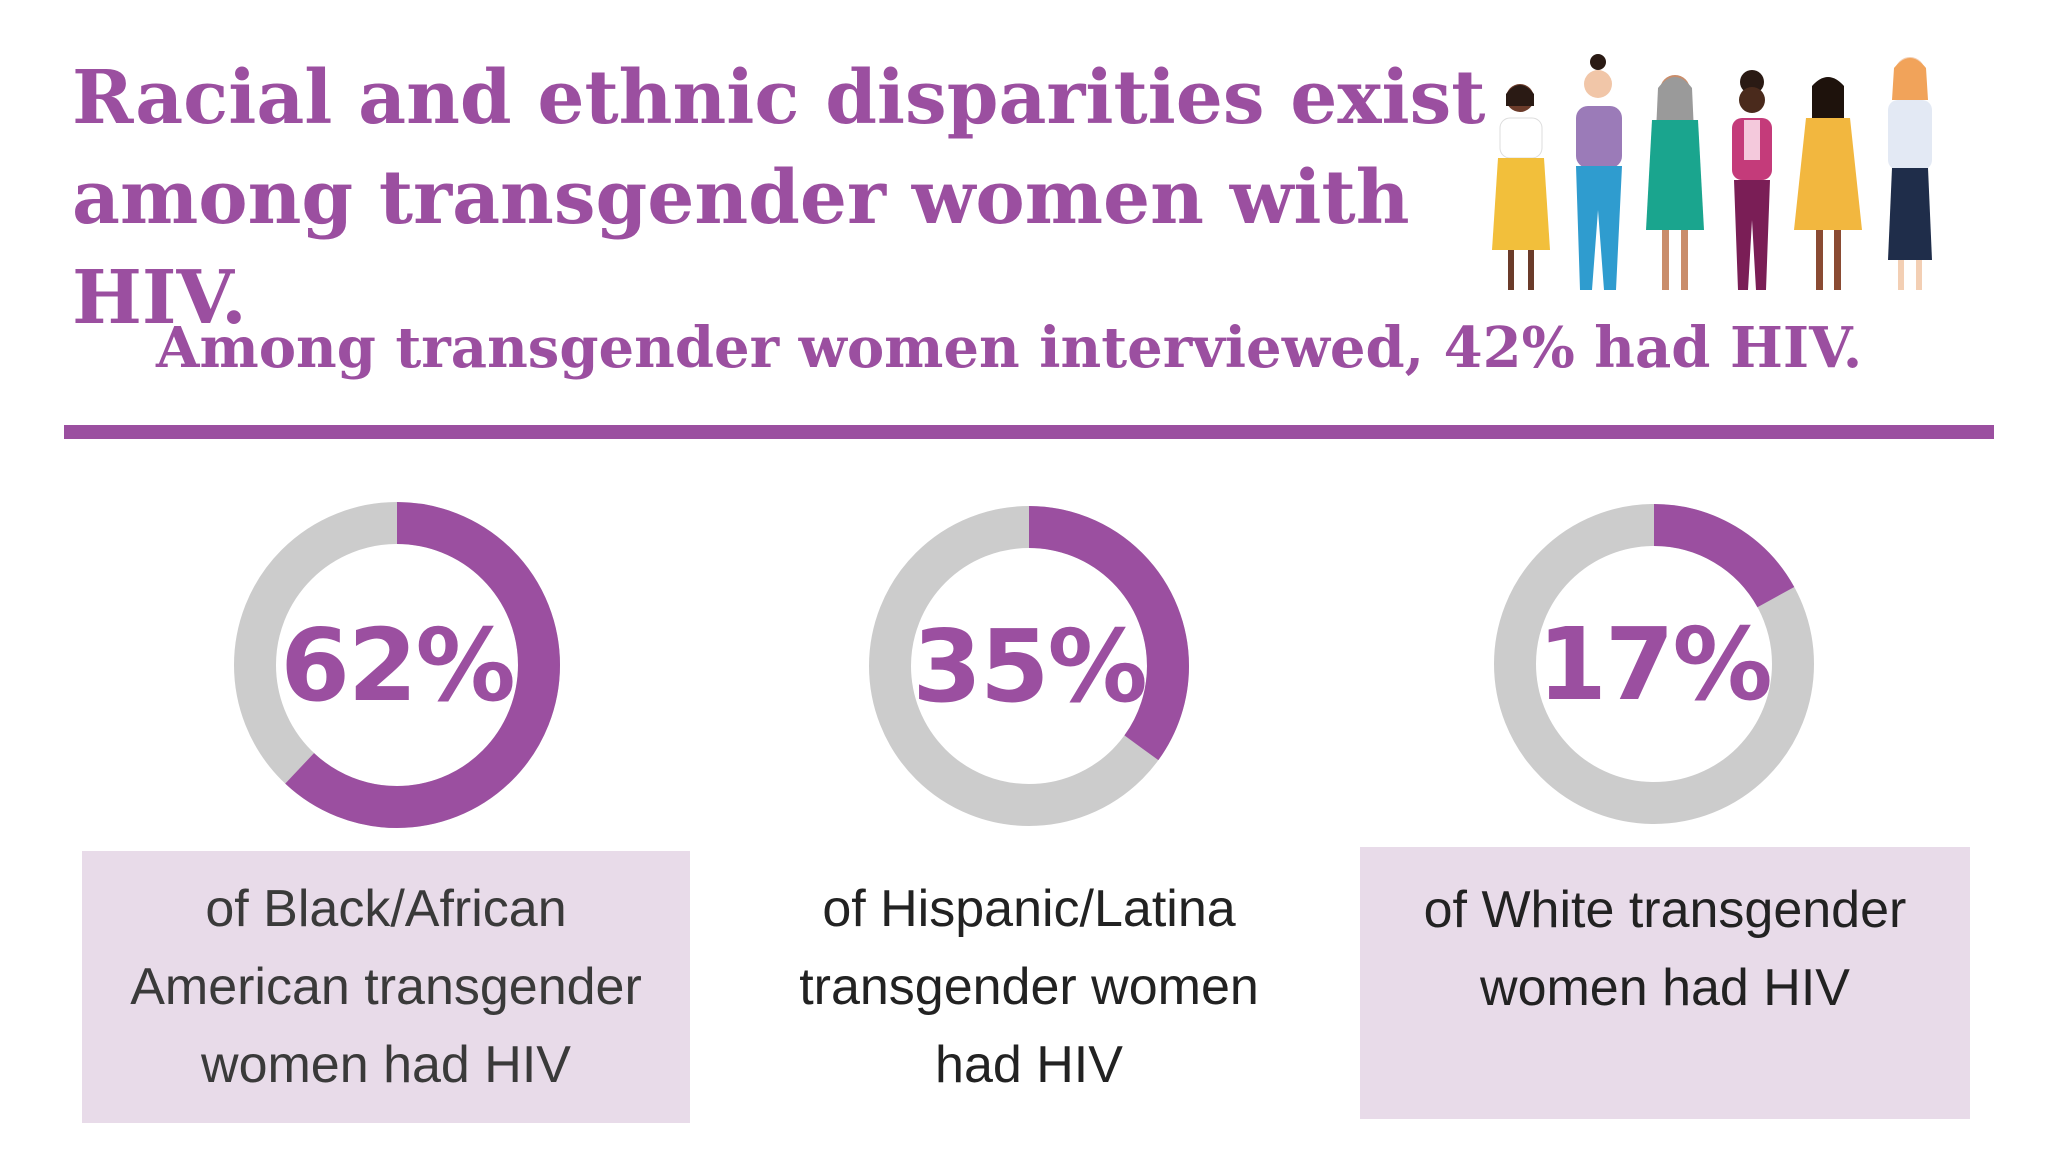 This screenshot has width=2048, height=1152. I want to click on donut-arc-black, so click(397, 665).